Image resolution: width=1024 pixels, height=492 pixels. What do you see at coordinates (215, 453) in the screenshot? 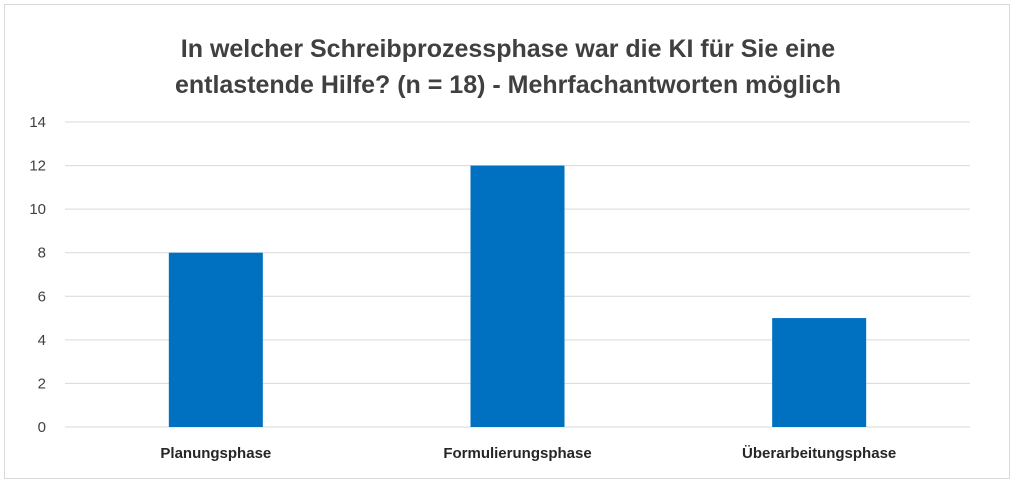
I see `category-label-1: Planungsphase` at bounding box center [215, 453].